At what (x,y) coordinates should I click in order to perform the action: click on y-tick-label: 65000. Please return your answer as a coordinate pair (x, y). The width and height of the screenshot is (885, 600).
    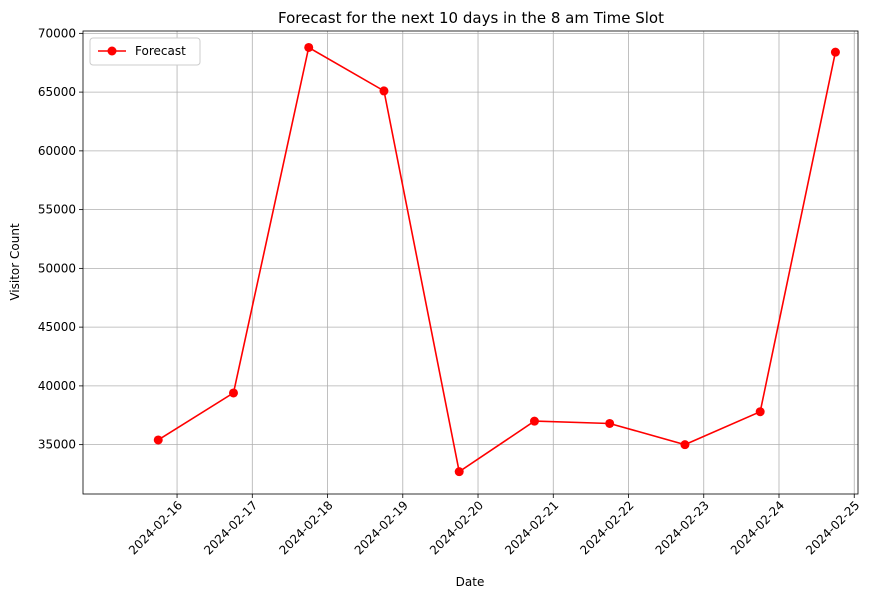
    Looking at the image, I should click on (57, 92).